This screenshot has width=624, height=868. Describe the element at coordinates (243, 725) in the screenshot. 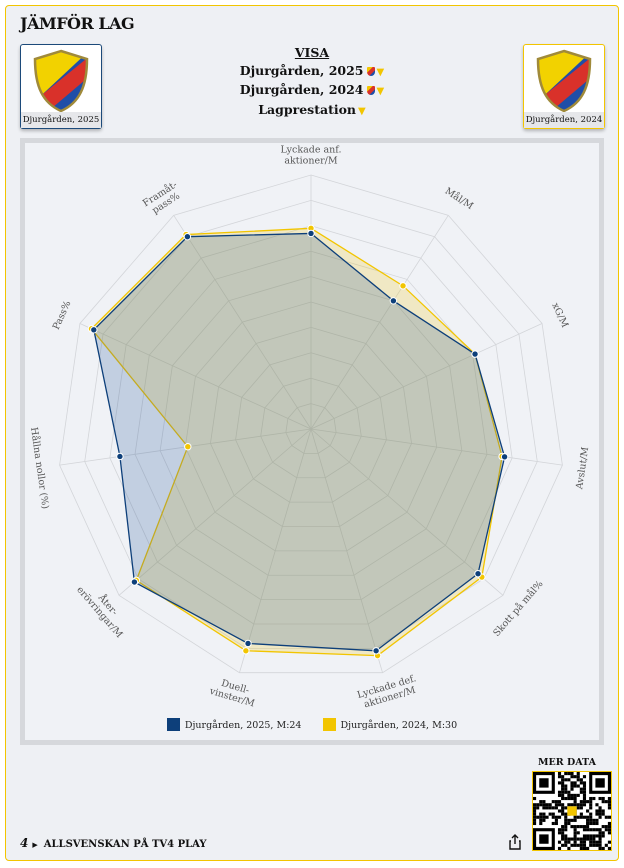

I see `legend-label: Djurgården, 2025, M:24` at that location.